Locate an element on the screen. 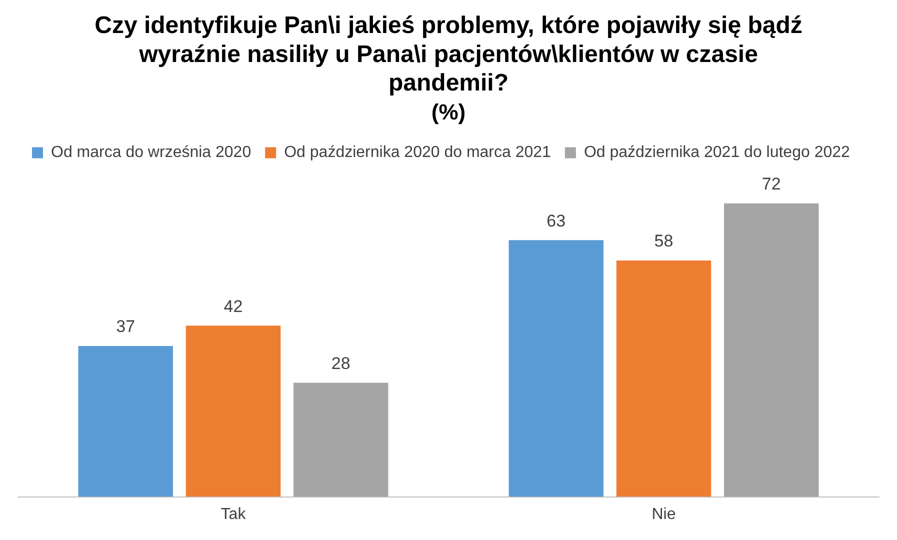  data-label: 72 is located at coordinates (771, 184).